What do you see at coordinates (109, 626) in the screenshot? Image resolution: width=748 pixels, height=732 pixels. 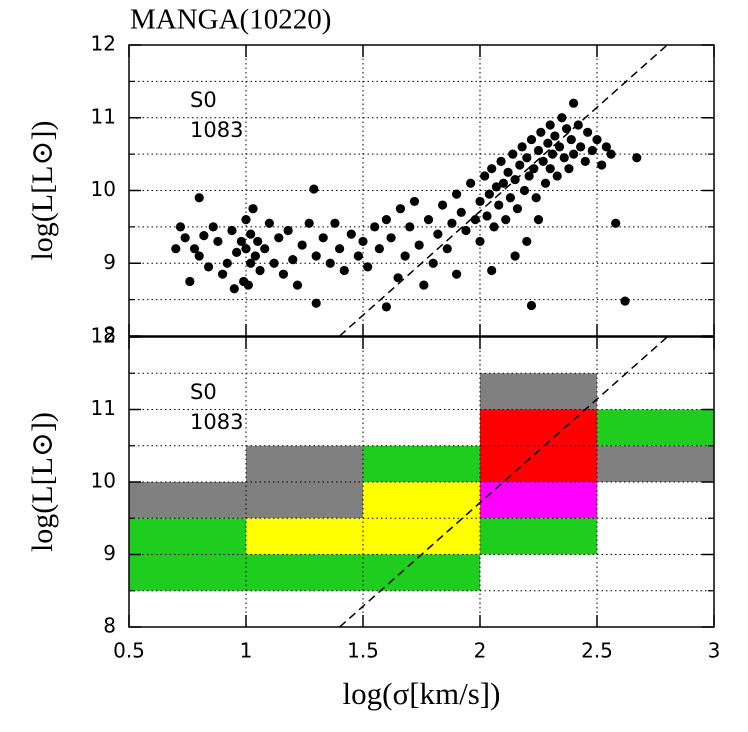 I see `y-tick-label: 8` at bounding box center [109, 626].